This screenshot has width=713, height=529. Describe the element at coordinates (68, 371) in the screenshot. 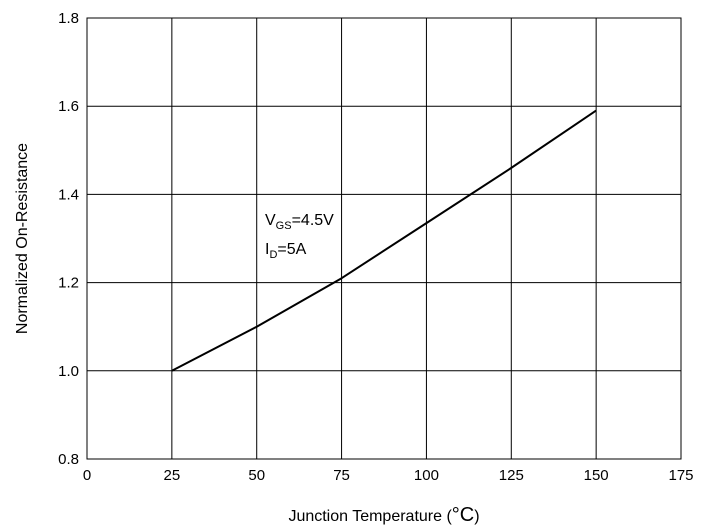

I see `y-tick-label: 1.0` at that location.